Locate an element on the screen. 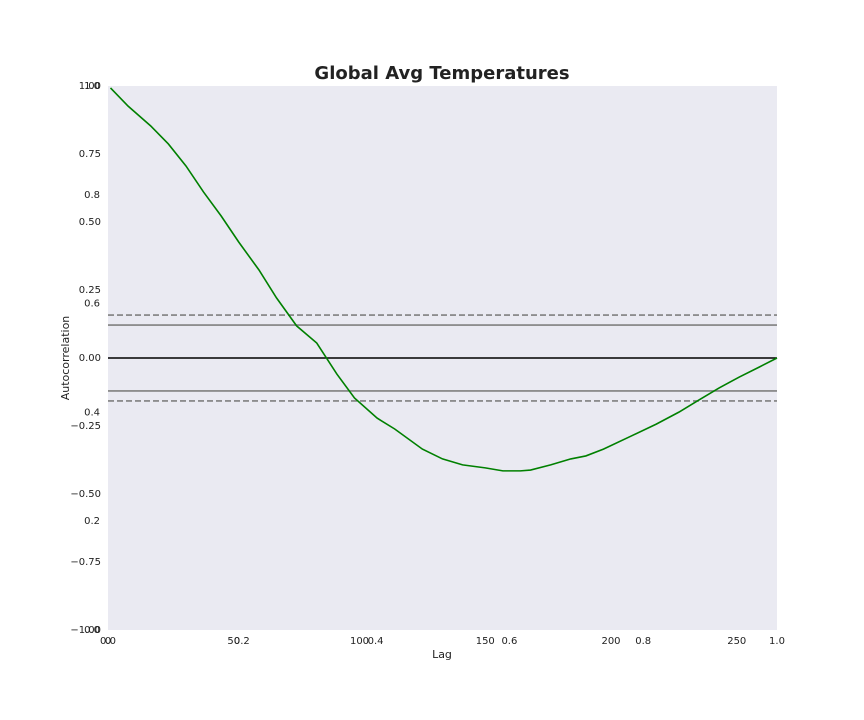 The height and width of the screenshot is (720, 864). overlay-x-tick-label: 0.6 is located at coordinates (509, 641).